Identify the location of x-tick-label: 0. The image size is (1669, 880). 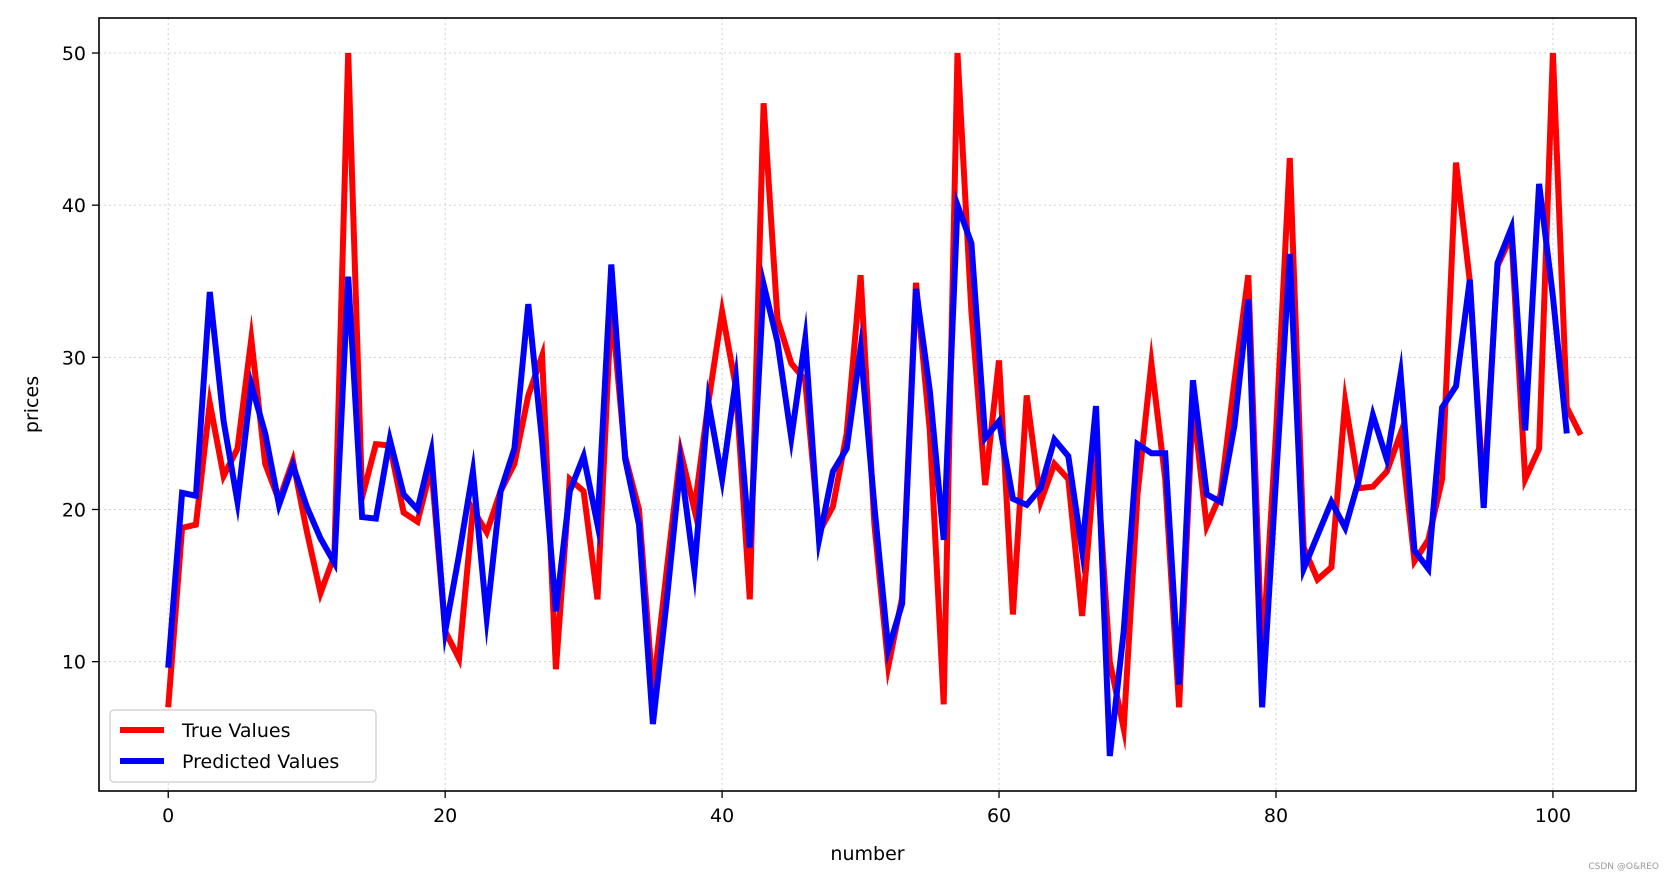
(168, 816).